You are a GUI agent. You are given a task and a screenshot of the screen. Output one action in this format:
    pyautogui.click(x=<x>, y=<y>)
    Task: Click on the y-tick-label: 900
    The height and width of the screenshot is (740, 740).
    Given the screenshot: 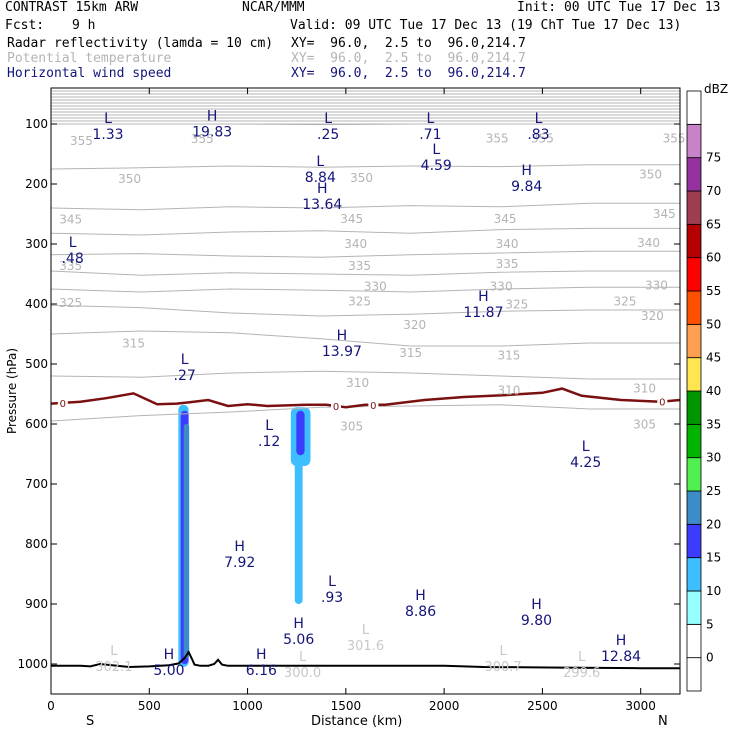 What is the action you would take?
    pyautogui.click(x=36, y=604)
    